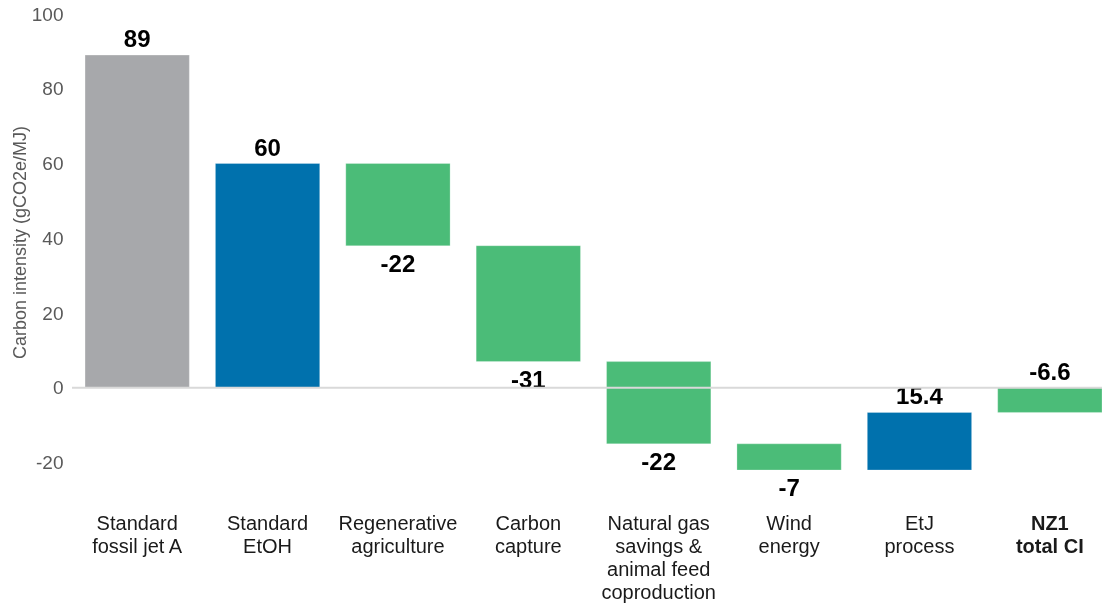 Image resolution: width=1102 pixels, height=603 pixels. What do you see at coordinates (53, 89) in the screenshot?
I see `y-tick-label: 80` at bounding box center [53, 89].